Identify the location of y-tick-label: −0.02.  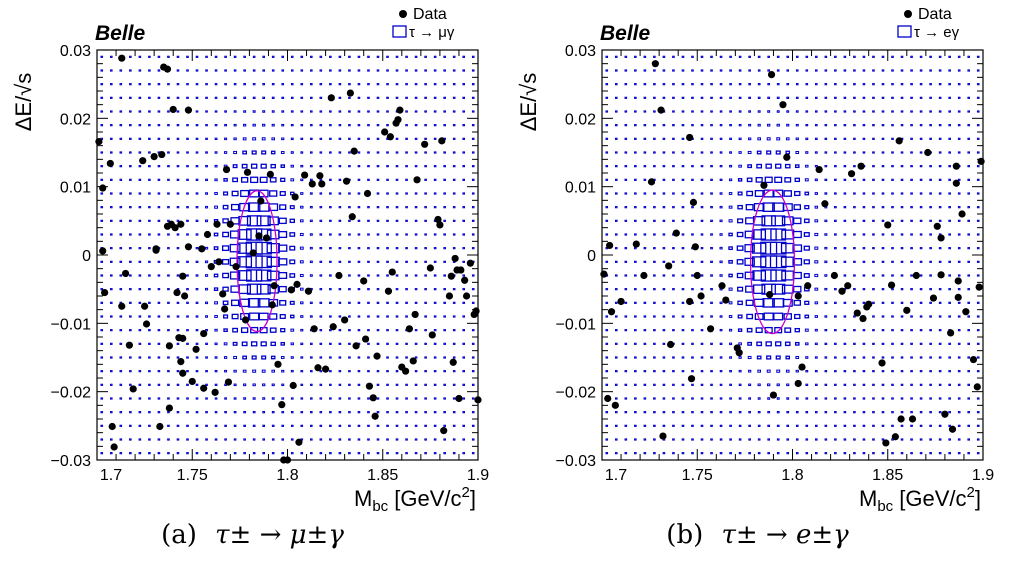
(71, 393).